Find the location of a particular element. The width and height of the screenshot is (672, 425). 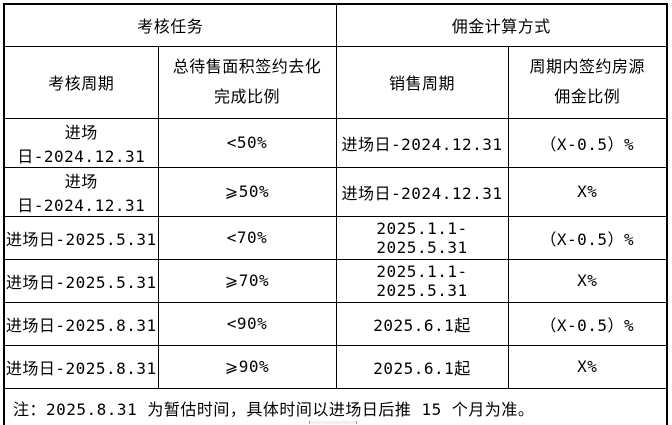

column-header-commission-rate: 周期内签约房源 佣金比例 is located at coordinates (587, 82).